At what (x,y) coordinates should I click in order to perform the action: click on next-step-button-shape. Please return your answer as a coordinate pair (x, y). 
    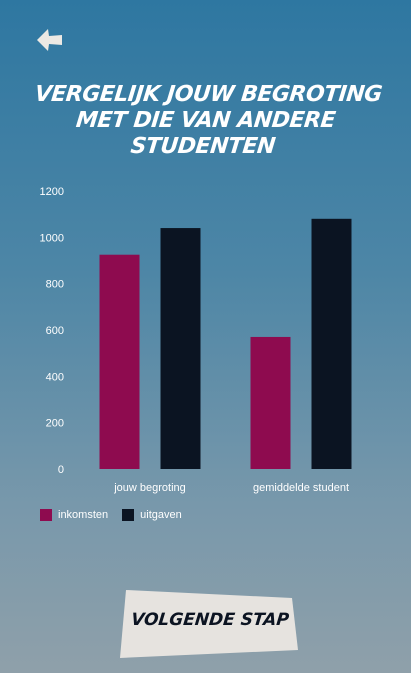
    Looking at the image, I should click on (209, 624).